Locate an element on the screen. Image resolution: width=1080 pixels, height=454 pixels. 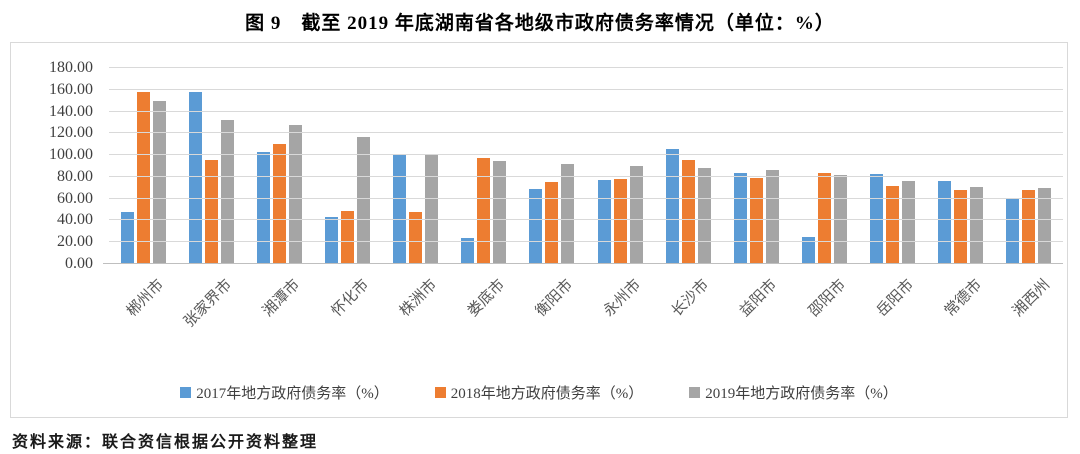
legend-item: 2017年地方政府债务率（%） is located at coordinates (284, 392).